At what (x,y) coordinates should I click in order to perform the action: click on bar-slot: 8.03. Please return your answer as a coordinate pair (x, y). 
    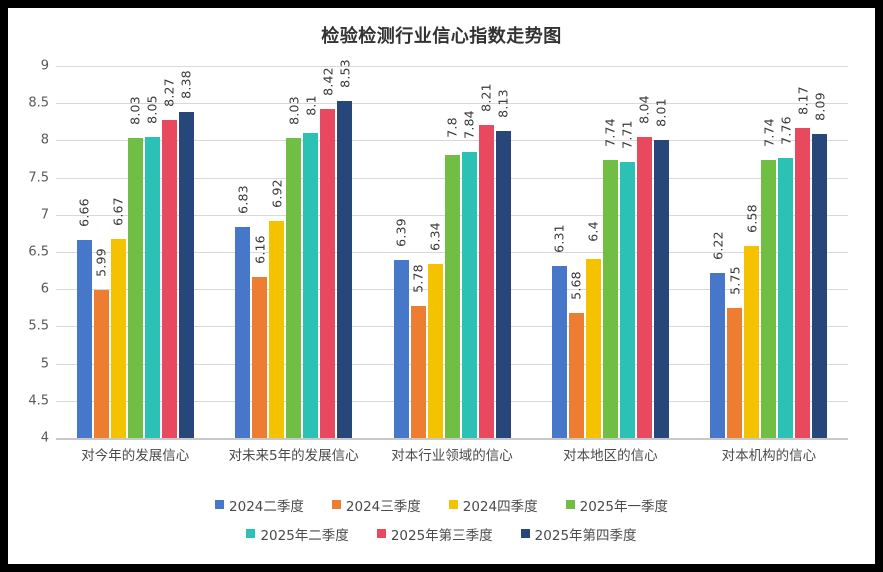
    Looking at the image, I should click on (294, 252).